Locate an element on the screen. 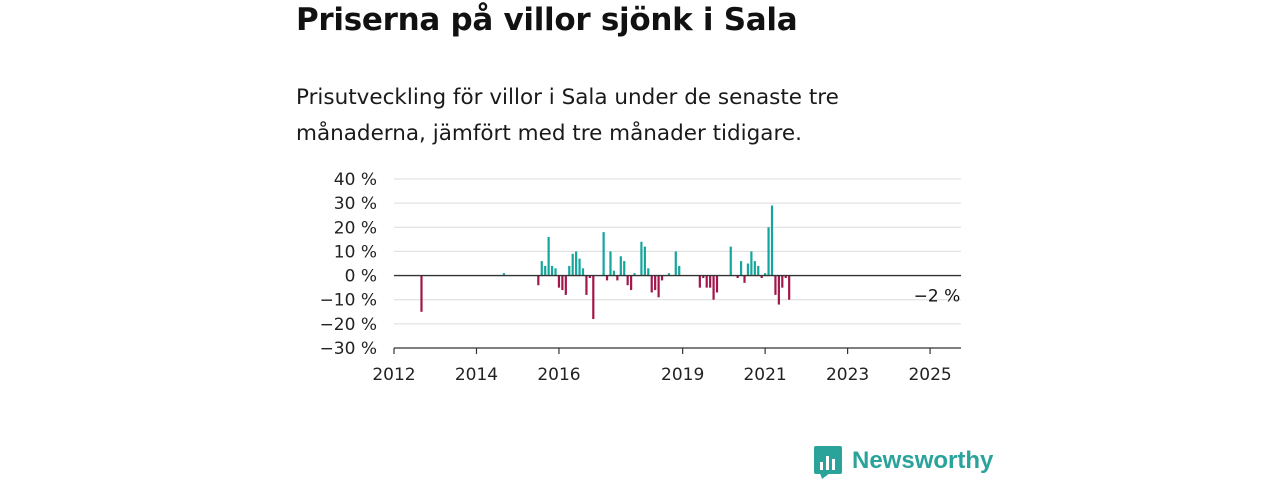 This screenshot has height=480, width=1280. axis-layer is located at coordinates (677, 314).